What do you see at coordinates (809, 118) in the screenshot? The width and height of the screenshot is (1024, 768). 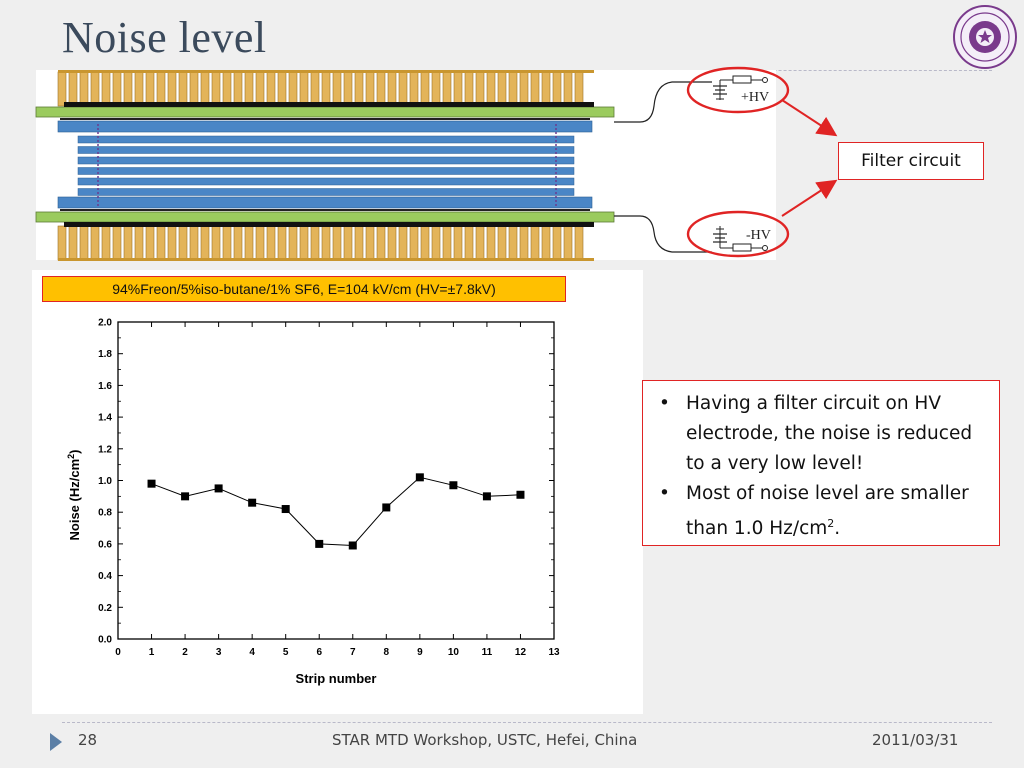 I see `callout-arrow-upper` at bounding box center [809, 118].